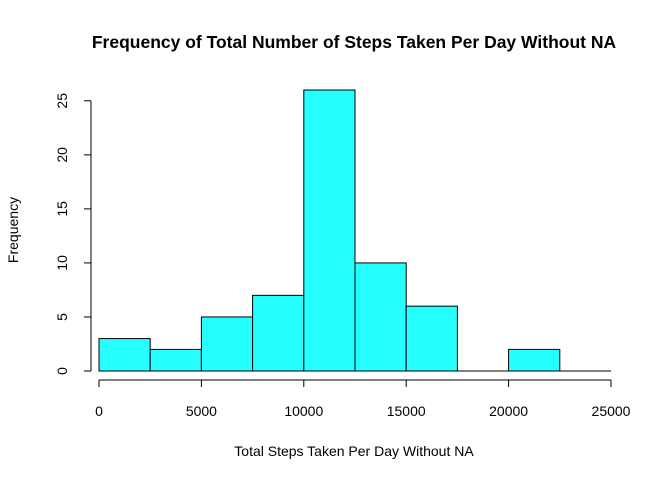 This screenshot has height=480, width=672. I want to click on y-axis-label: Frequency, so click(13, 230).